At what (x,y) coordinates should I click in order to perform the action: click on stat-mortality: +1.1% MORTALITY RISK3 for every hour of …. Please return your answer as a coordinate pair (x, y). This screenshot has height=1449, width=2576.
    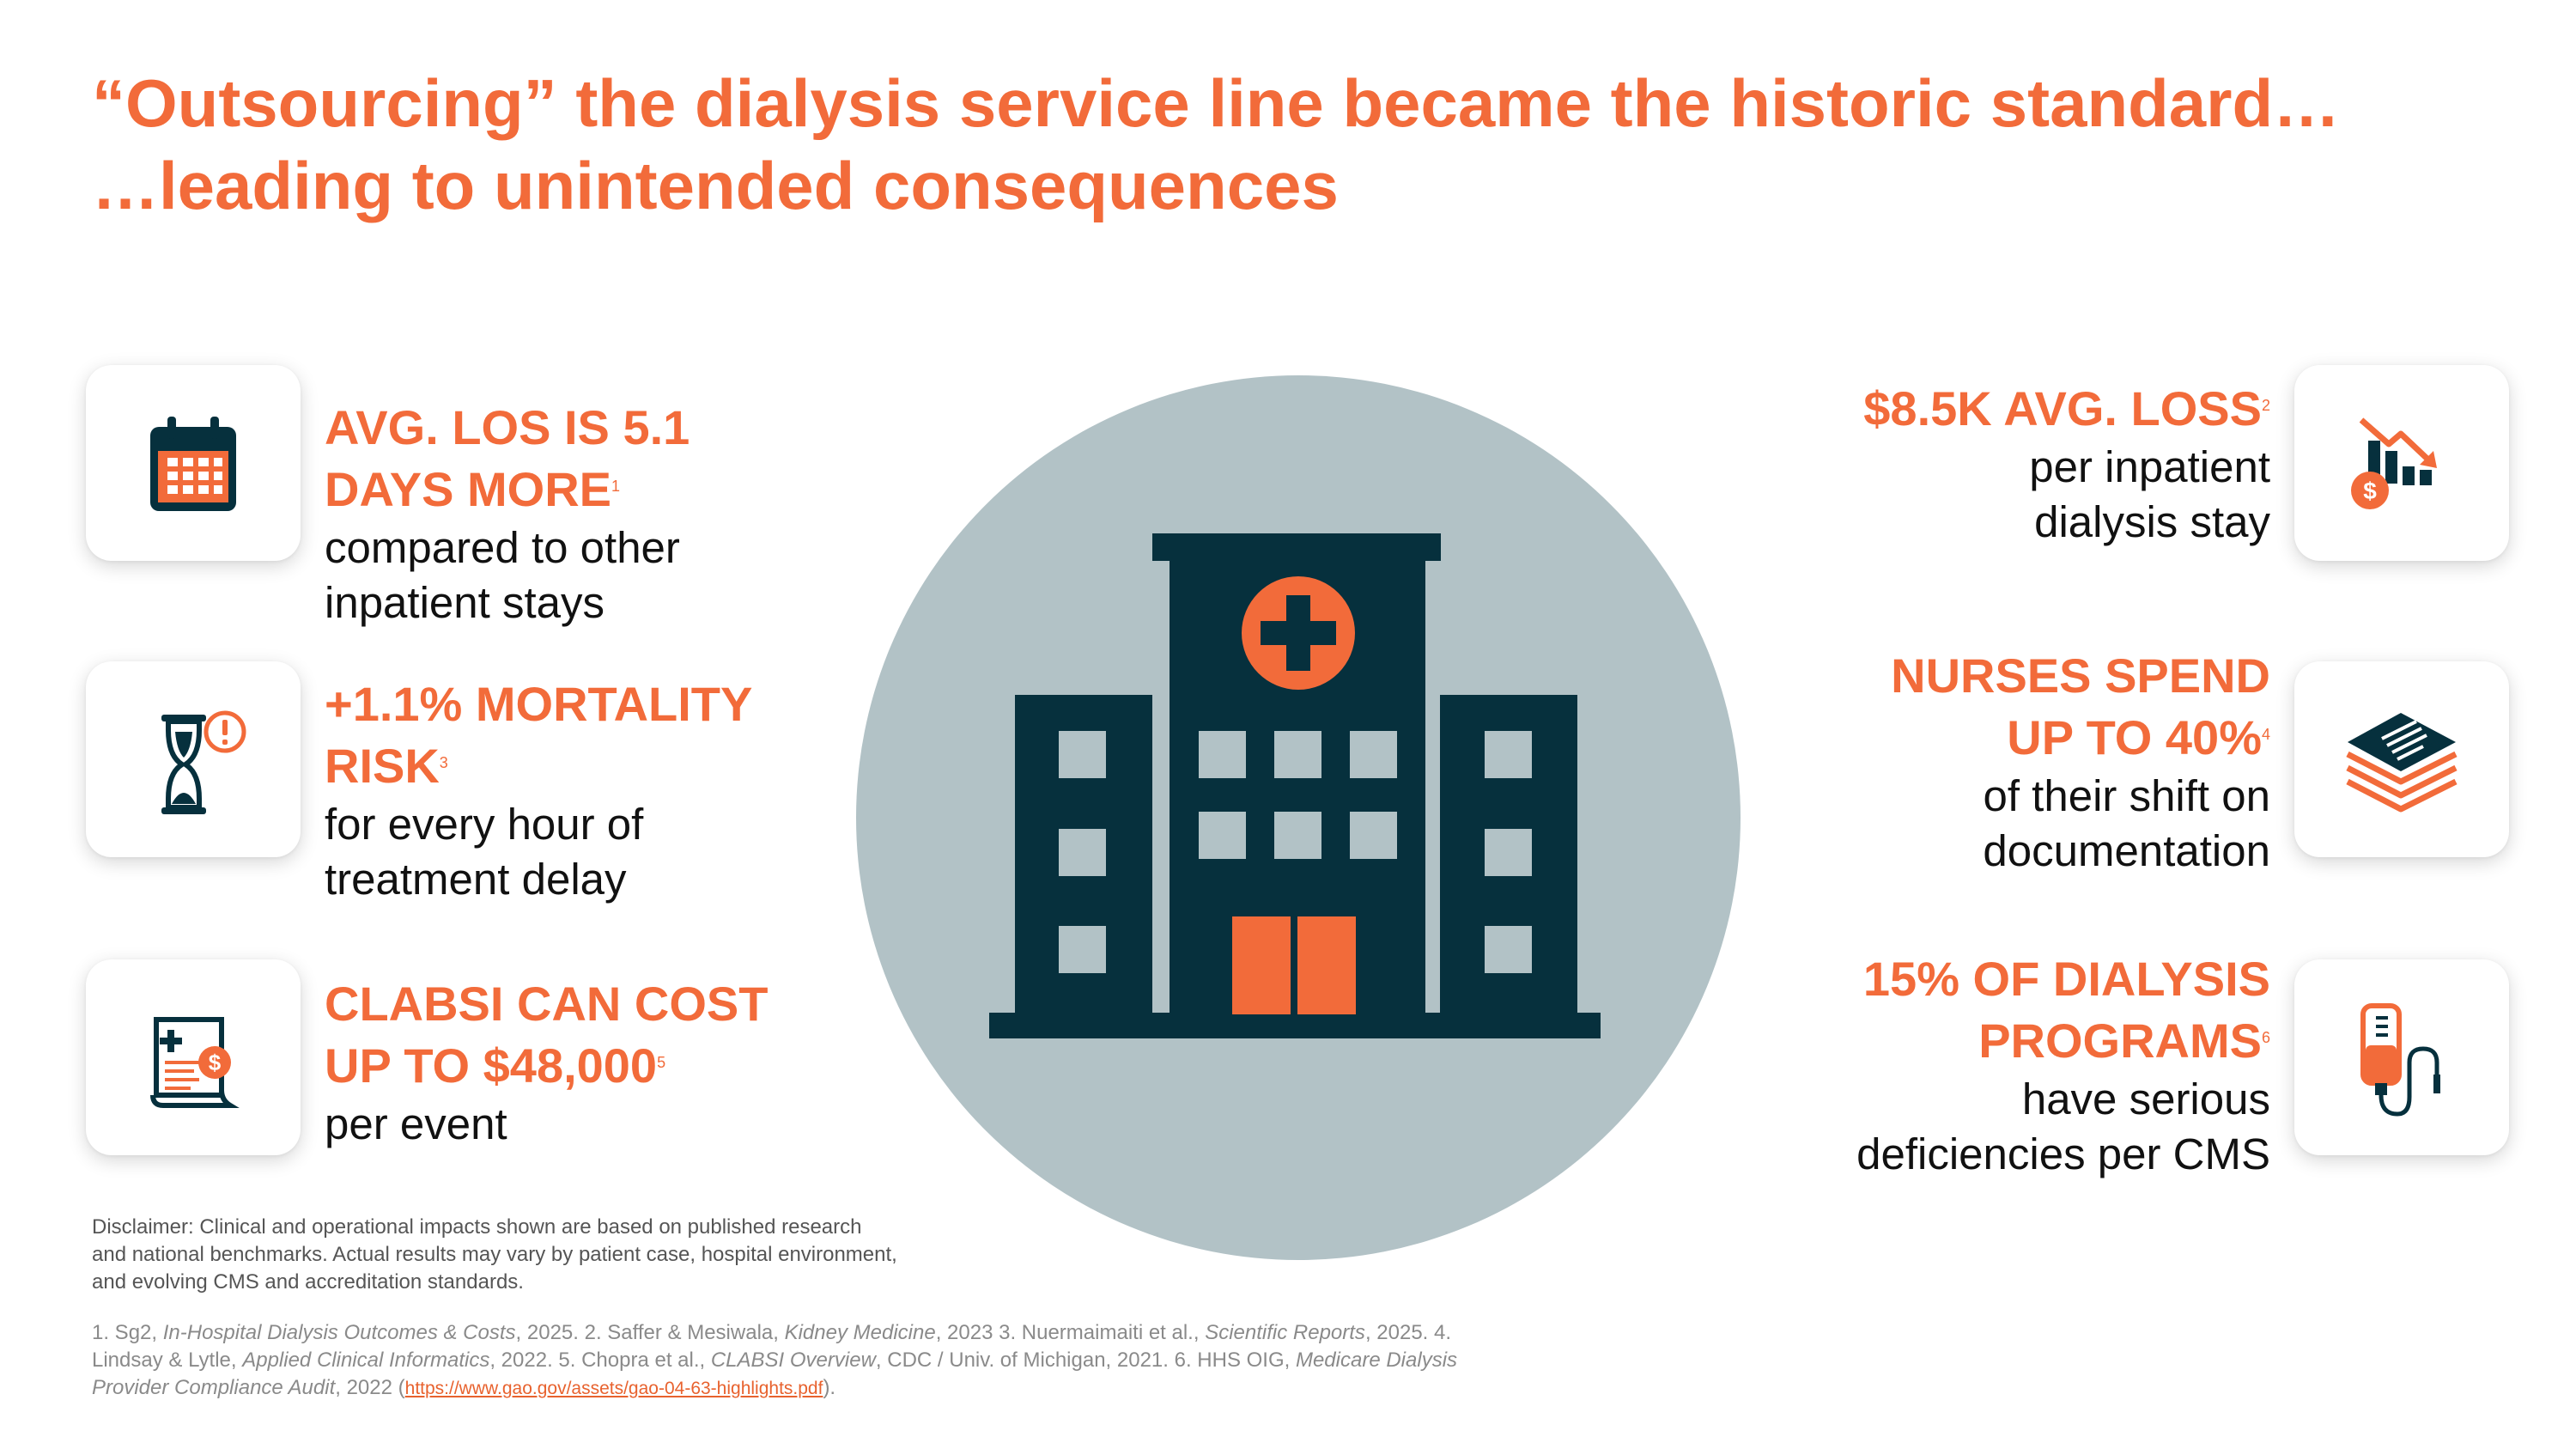
    Looking at the image, I should click on (538, 790).